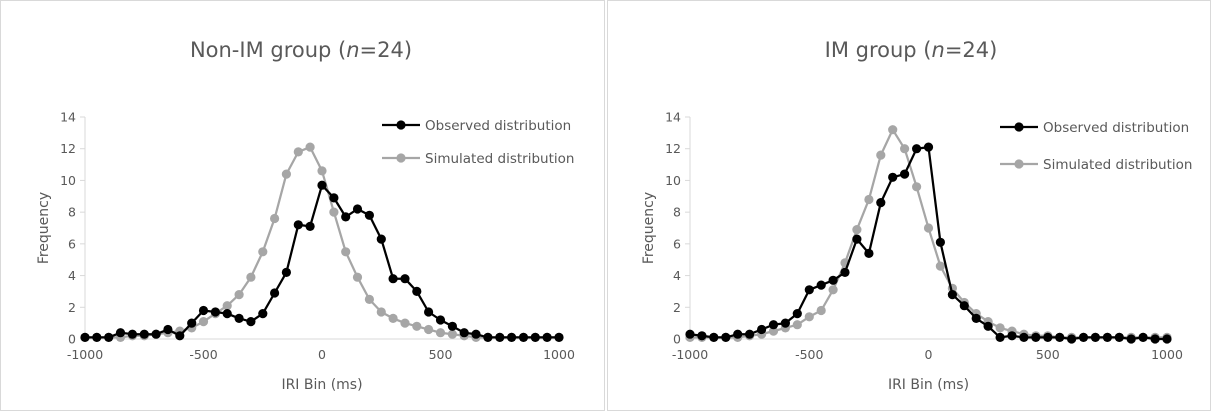  Describe the element at coordinates (44, 228) in the screenshot. I see `y-axis-label: Frequency` at that location.